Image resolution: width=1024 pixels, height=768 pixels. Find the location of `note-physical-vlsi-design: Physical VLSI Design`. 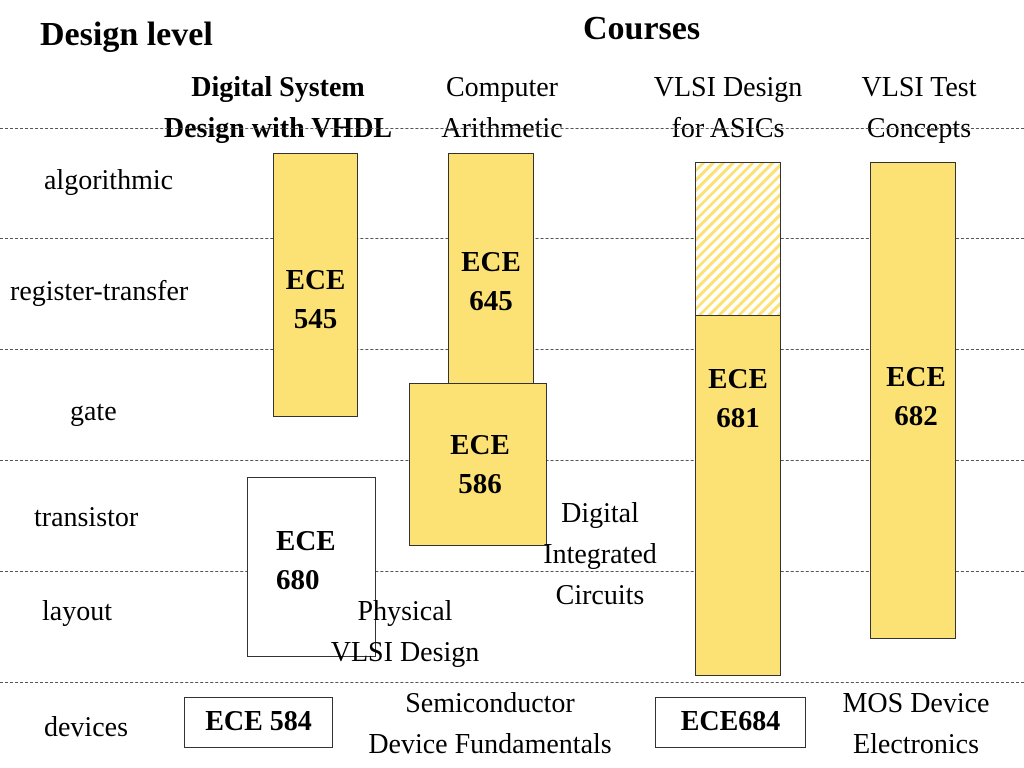

note-physical-vlsi-design: Physical VLSI Design is located at coordinates (405, 632).